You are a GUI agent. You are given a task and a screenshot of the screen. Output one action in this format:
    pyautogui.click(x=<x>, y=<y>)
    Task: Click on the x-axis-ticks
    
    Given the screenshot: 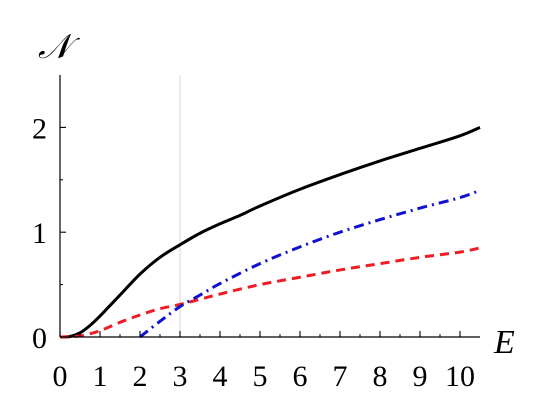 What is the action you would take?
    pyautogui.click(x=260, y=334)
    